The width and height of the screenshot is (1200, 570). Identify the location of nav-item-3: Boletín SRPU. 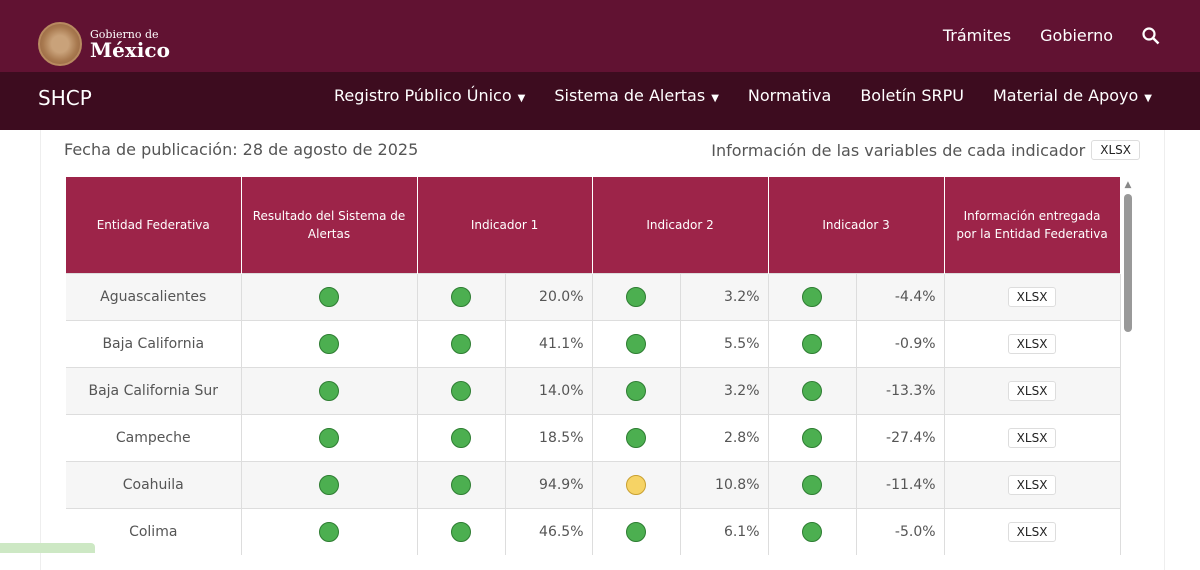
(912, 95).